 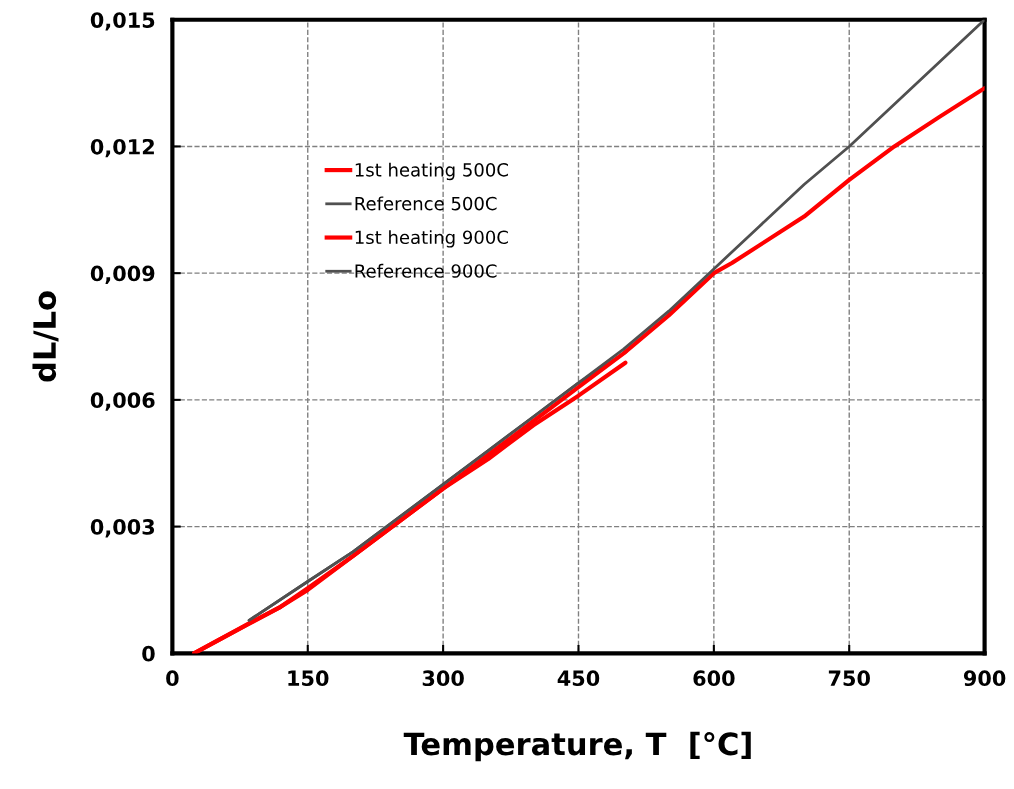 What do you see at coordinates (849, 678) in the screenshot?
I see `x-tick-label: 750` at bounding box center [849, 678].